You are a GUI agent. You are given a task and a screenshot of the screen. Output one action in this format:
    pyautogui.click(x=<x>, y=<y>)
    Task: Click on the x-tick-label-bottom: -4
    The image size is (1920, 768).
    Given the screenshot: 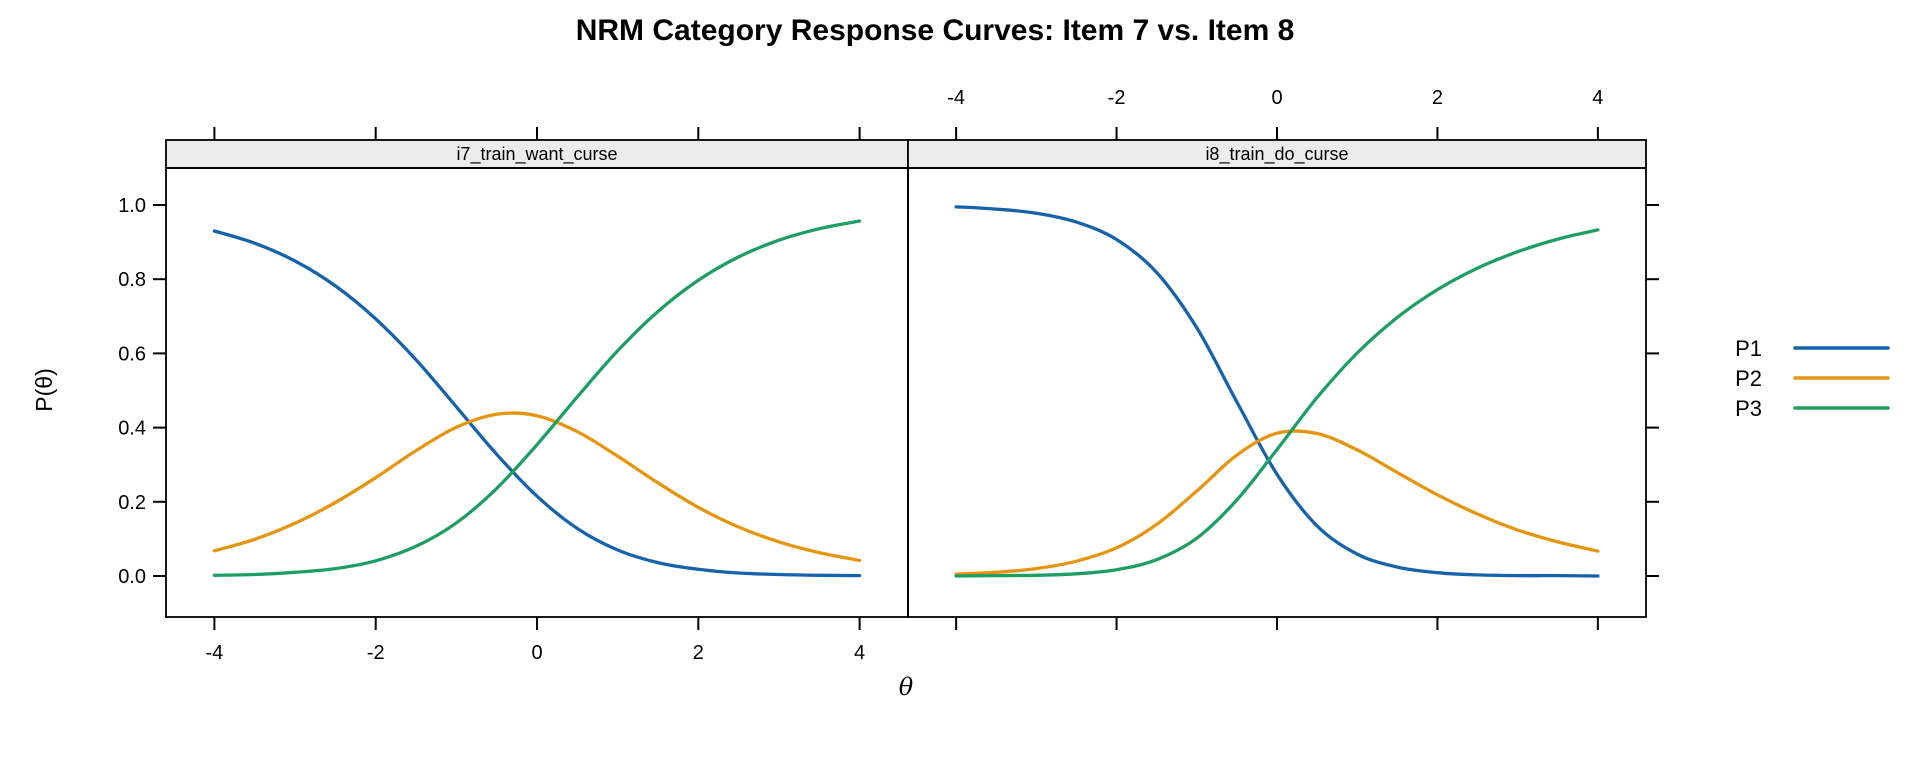 What is the action you would take?
    pyautogui.click(x=214, y=653)
    